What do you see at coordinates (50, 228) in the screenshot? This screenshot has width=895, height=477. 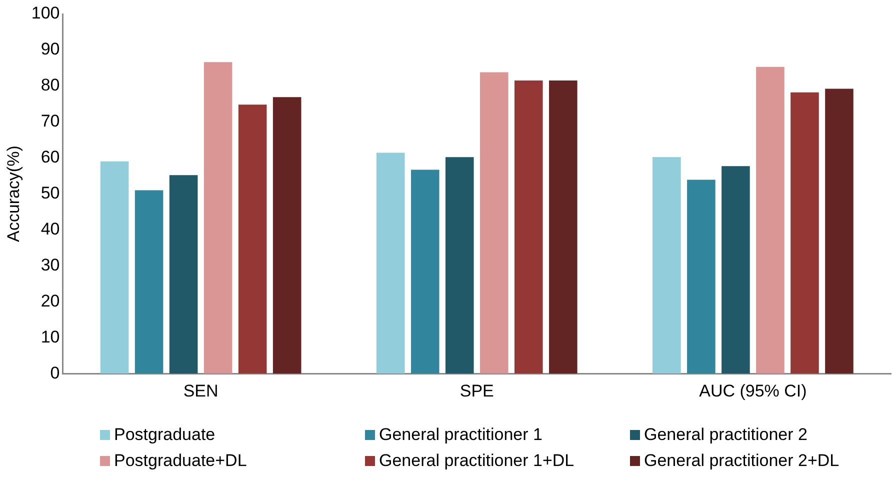 I see `y-tick-label: 40` at bounding box center [50, 228].